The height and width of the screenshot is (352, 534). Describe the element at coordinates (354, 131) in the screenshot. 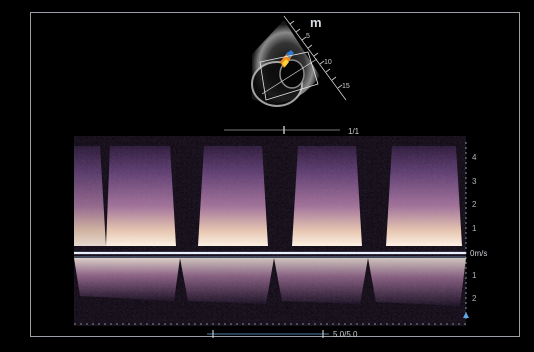

I see `frame-counter: 1/1` at that location.